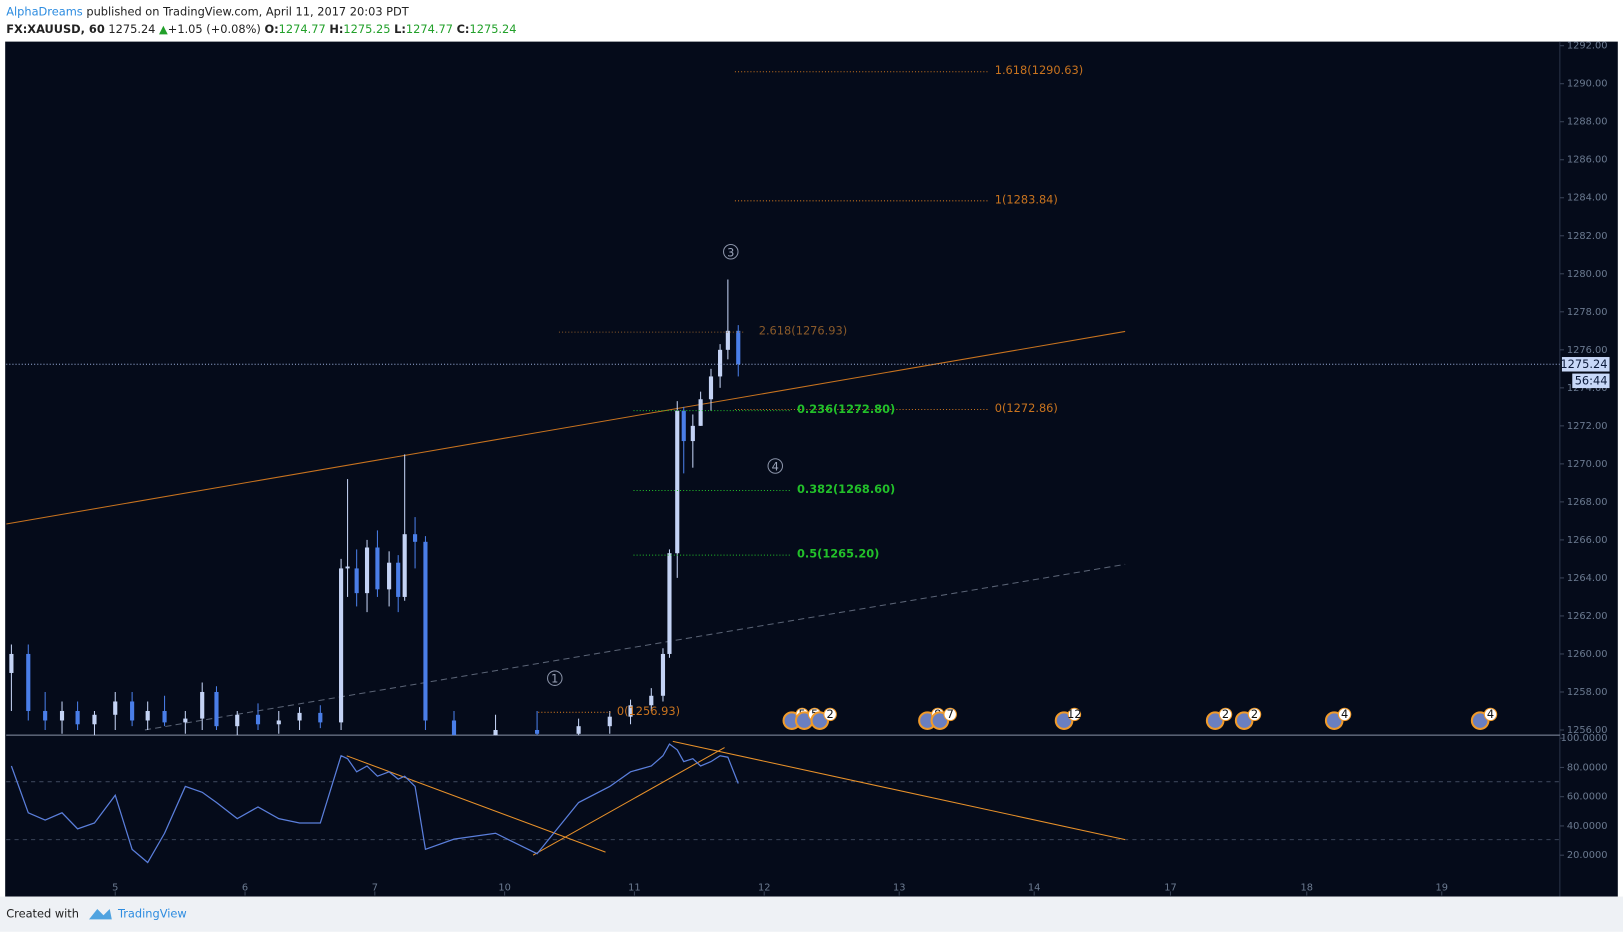  I want to click on y-tick-label: 1284.00, so click(1587, 198).